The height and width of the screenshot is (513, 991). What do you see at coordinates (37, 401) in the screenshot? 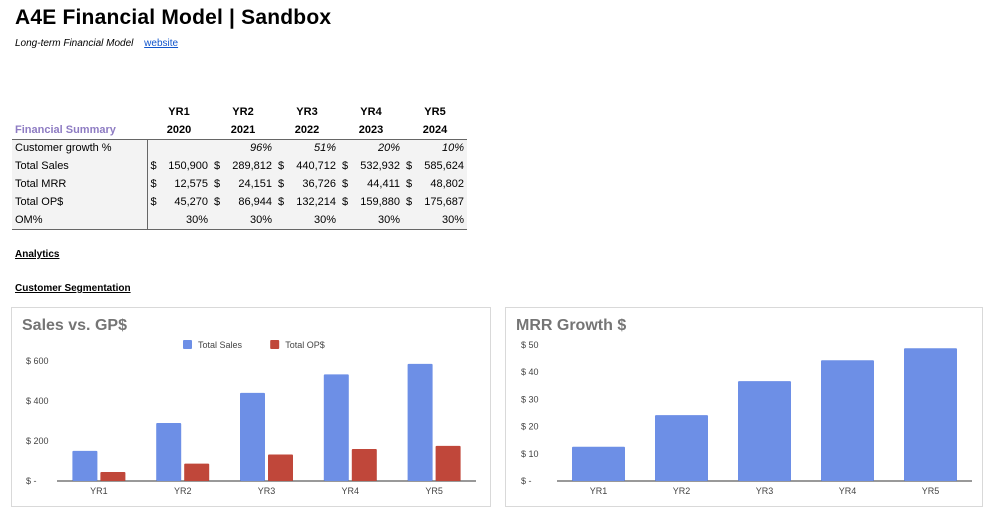
I see `y-tick-label: $ 400` at bounding box center [37, 401].